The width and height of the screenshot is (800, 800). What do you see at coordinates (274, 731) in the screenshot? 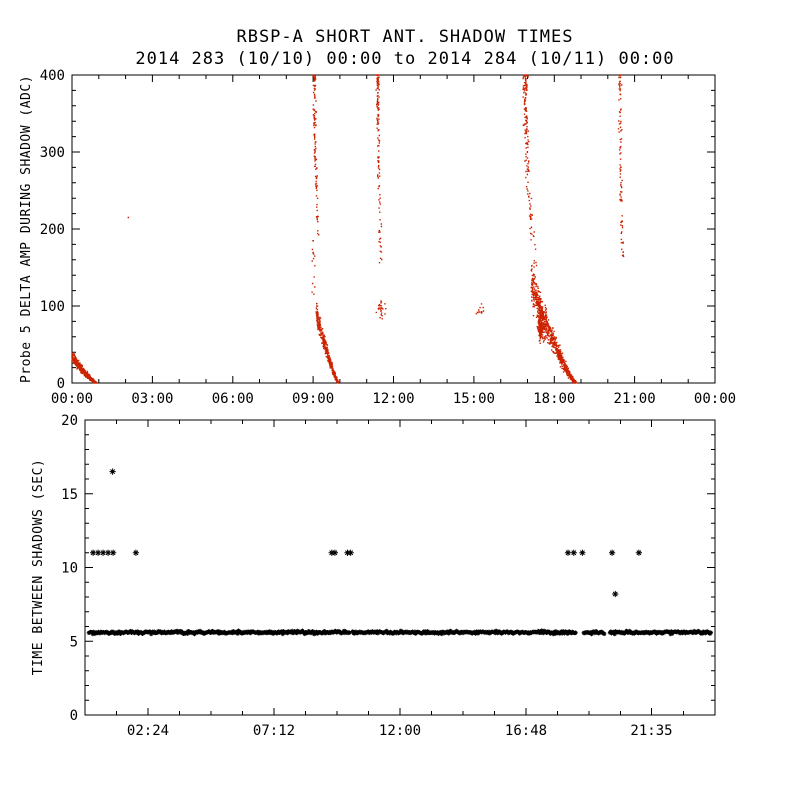
I see `x-tick-label: 07:12` at bounding box center [274, 731].